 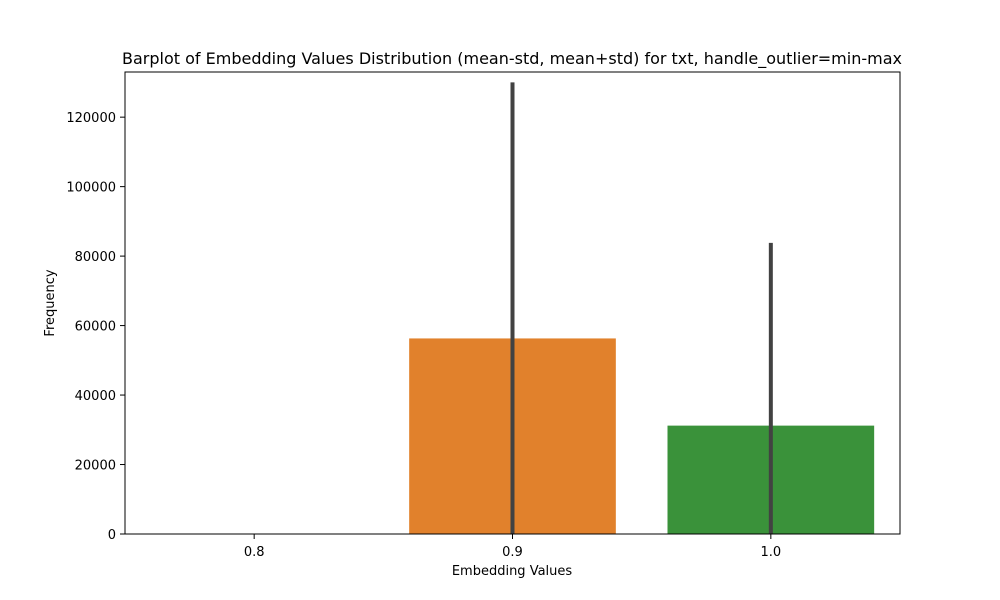 I want to click on x-axis-label: Embedding Values, so click(x=512, y=571).